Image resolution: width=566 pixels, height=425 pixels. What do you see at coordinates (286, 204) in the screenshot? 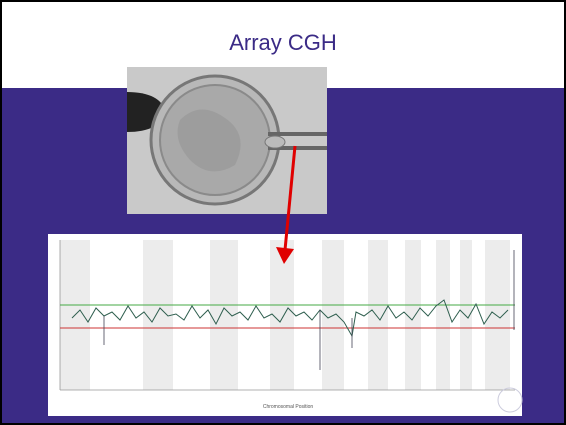
I see `red-arrow` at bounding box center [286, 204].